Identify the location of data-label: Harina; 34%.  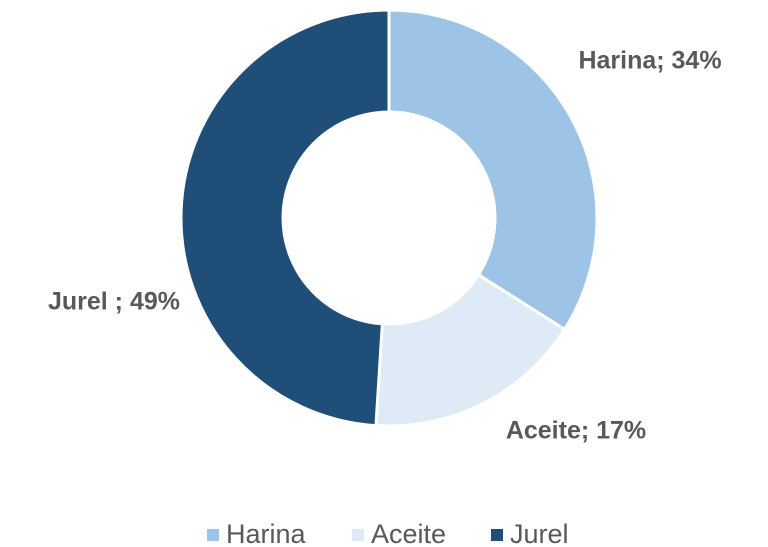
(649, 61).